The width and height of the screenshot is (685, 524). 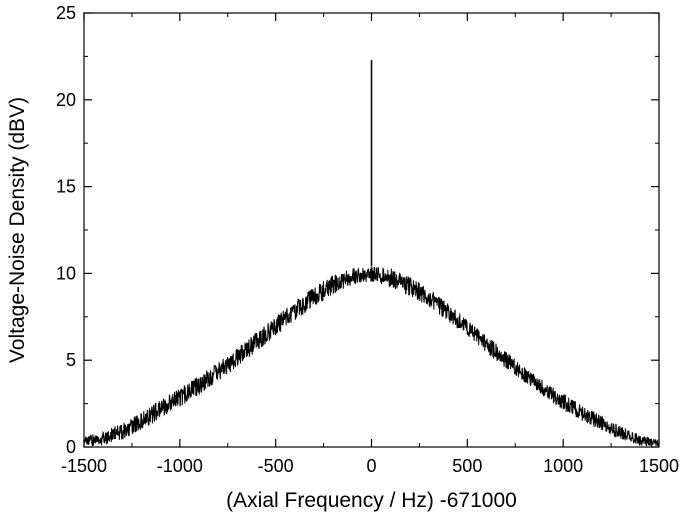 What do you see at coordinates (66, 273) in the screenshot?
I see `y-tick-label: 10` at bounding box center [66, 273].